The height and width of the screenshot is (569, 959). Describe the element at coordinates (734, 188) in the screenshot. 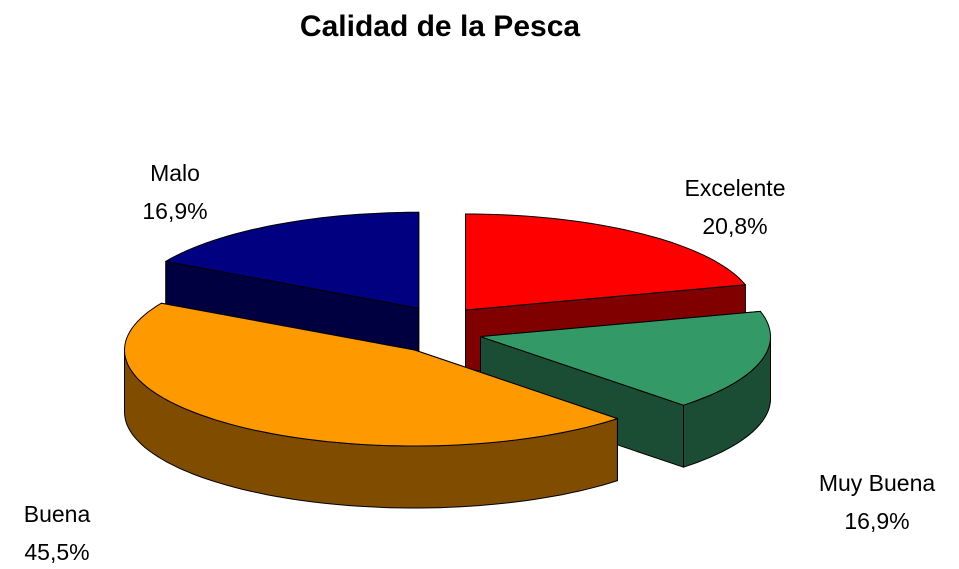

I see `slice-label: Excelente` at that location.